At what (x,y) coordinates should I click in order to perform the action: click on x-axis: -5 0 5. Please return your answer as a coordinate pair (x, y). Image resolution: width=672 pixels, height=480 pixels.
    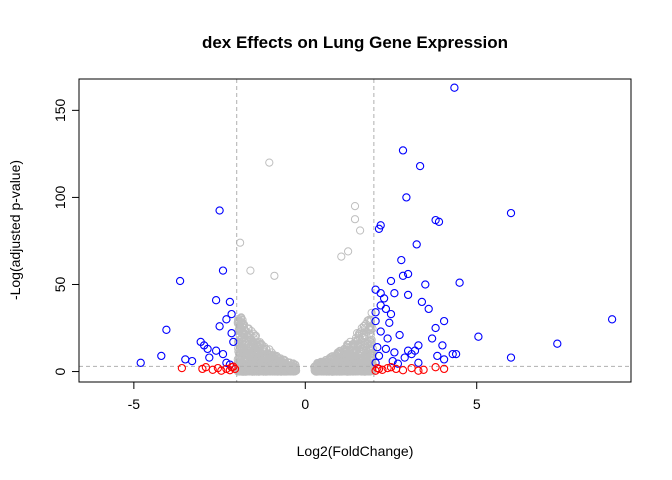
    Looking at the image, I should click on (304, 396).